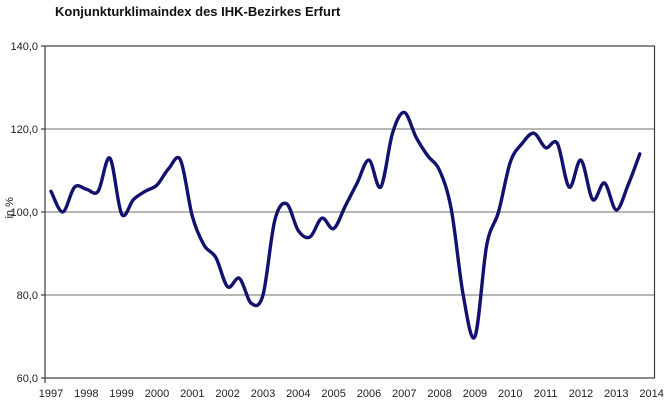 Image resolution: width=668 pixels, height=420 pixels. Describe the element at coordinates (24, 130) in the screenshot. I see `y-tick-label: 120,0` at that location.